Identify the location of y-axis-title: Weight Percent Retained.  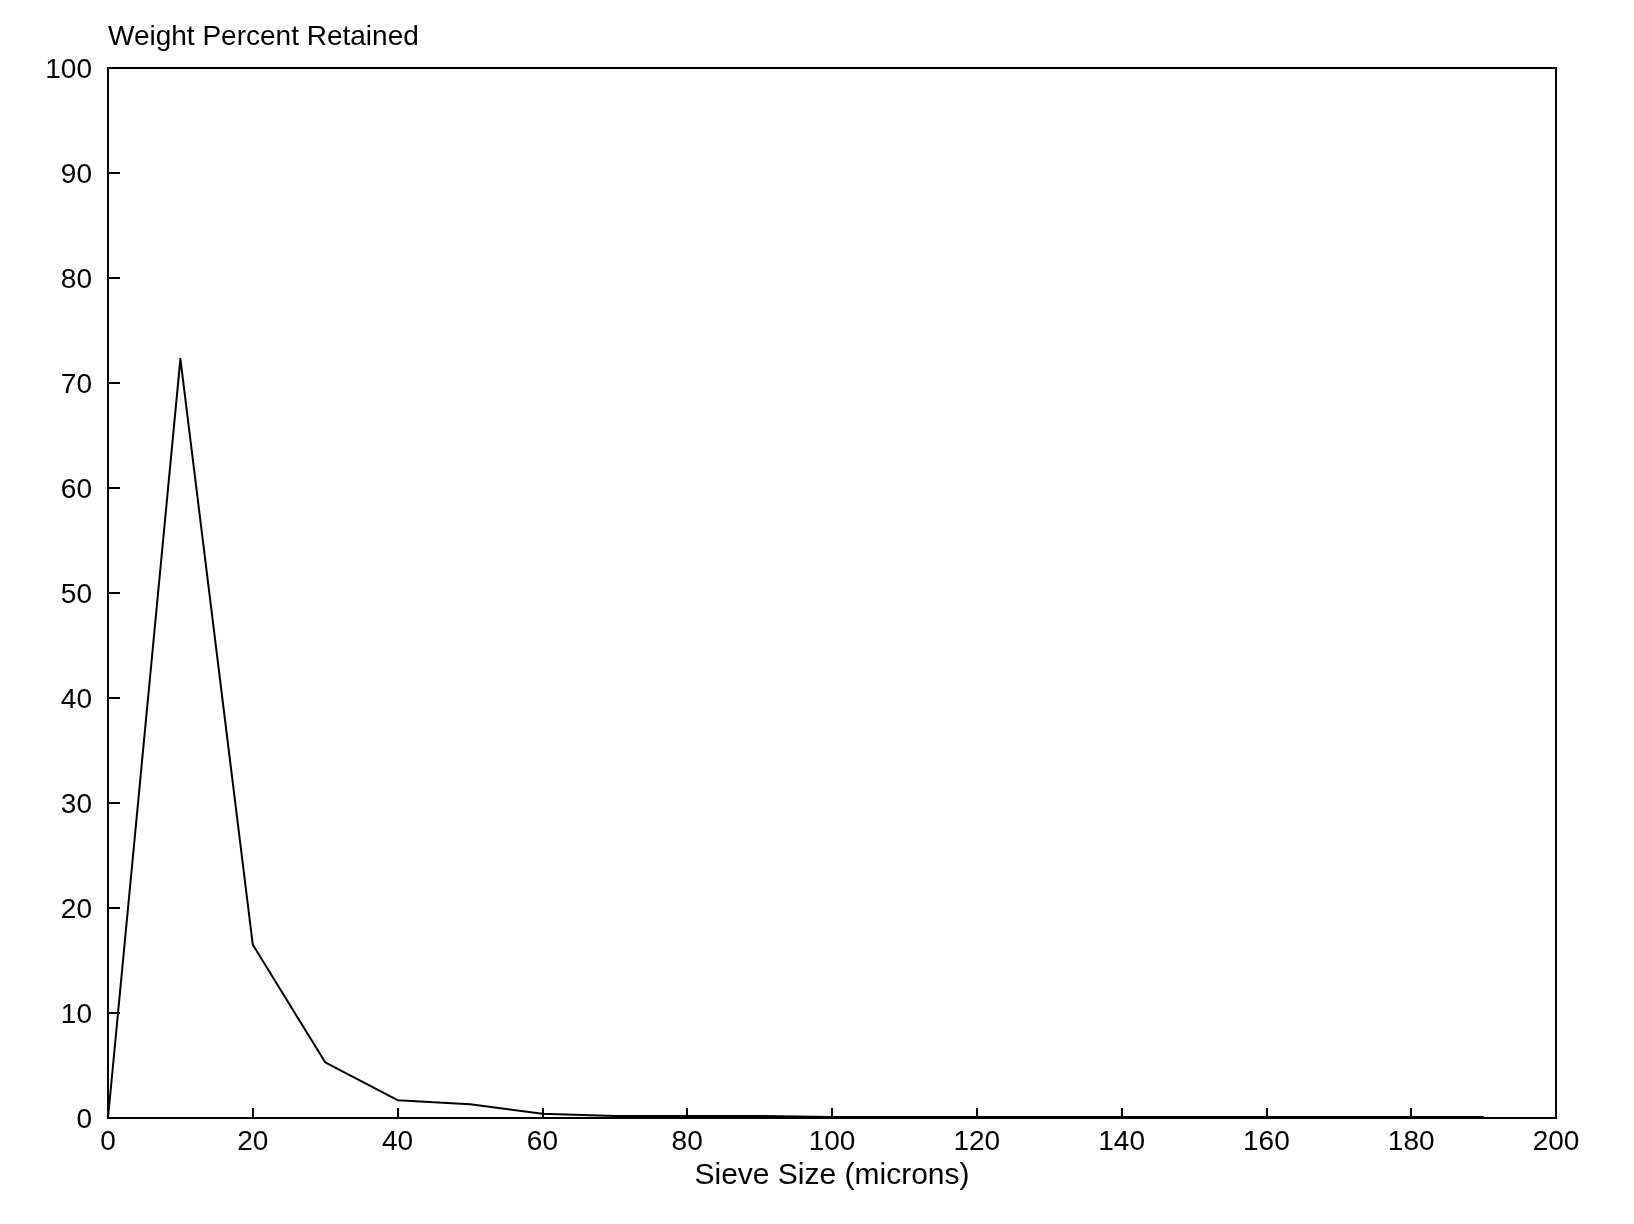
(263, 35).